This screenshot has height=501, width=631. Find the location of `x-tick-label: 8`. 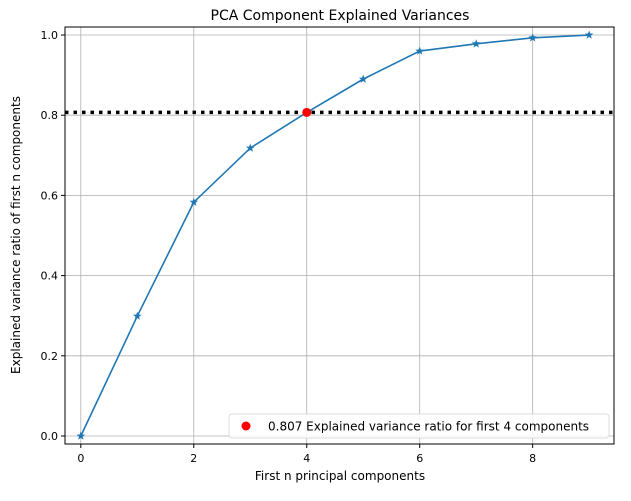

x-tick-label: 8 is located at coordinates (532, 458).